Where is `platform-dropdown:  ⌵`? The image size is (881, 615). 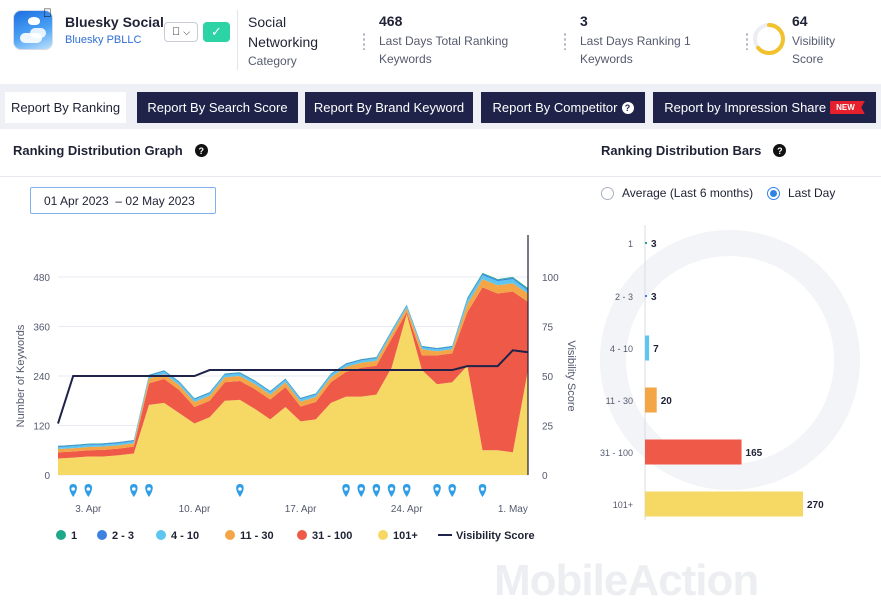
platform-dropdown:  ⌵ is located at coordinates (181, 32).